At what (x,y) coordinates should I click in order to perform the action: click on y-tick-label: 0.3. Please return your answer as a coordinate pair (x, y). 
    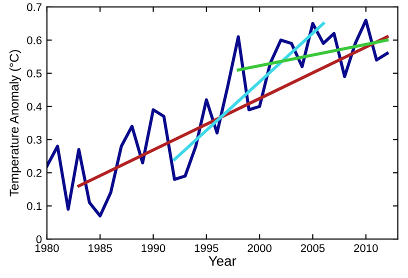
    Looking at the image, I should click on (34, 140).